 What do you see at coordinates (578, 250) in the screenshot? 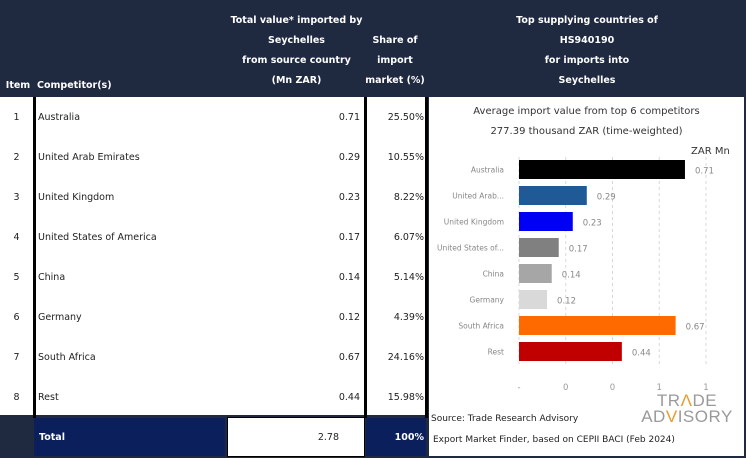
I see `data-label: 0.17` at bounding box center [578, 250].